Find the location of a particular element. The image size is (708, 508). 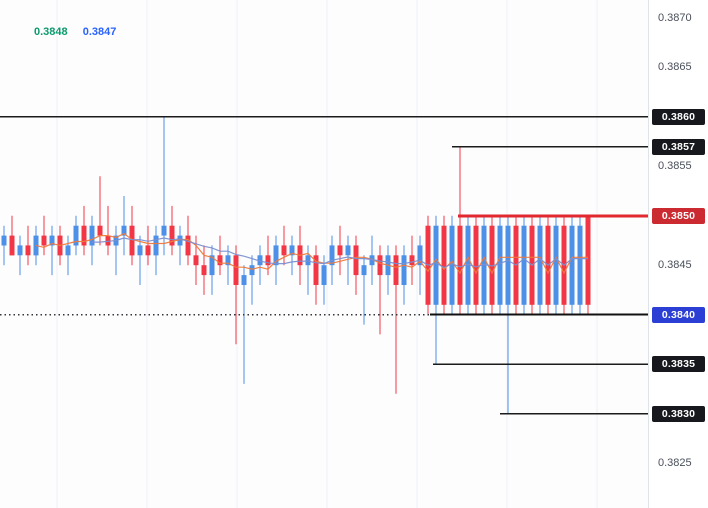

price-tag-0.3835: 0.3835 is located at coordinates (678, 364).